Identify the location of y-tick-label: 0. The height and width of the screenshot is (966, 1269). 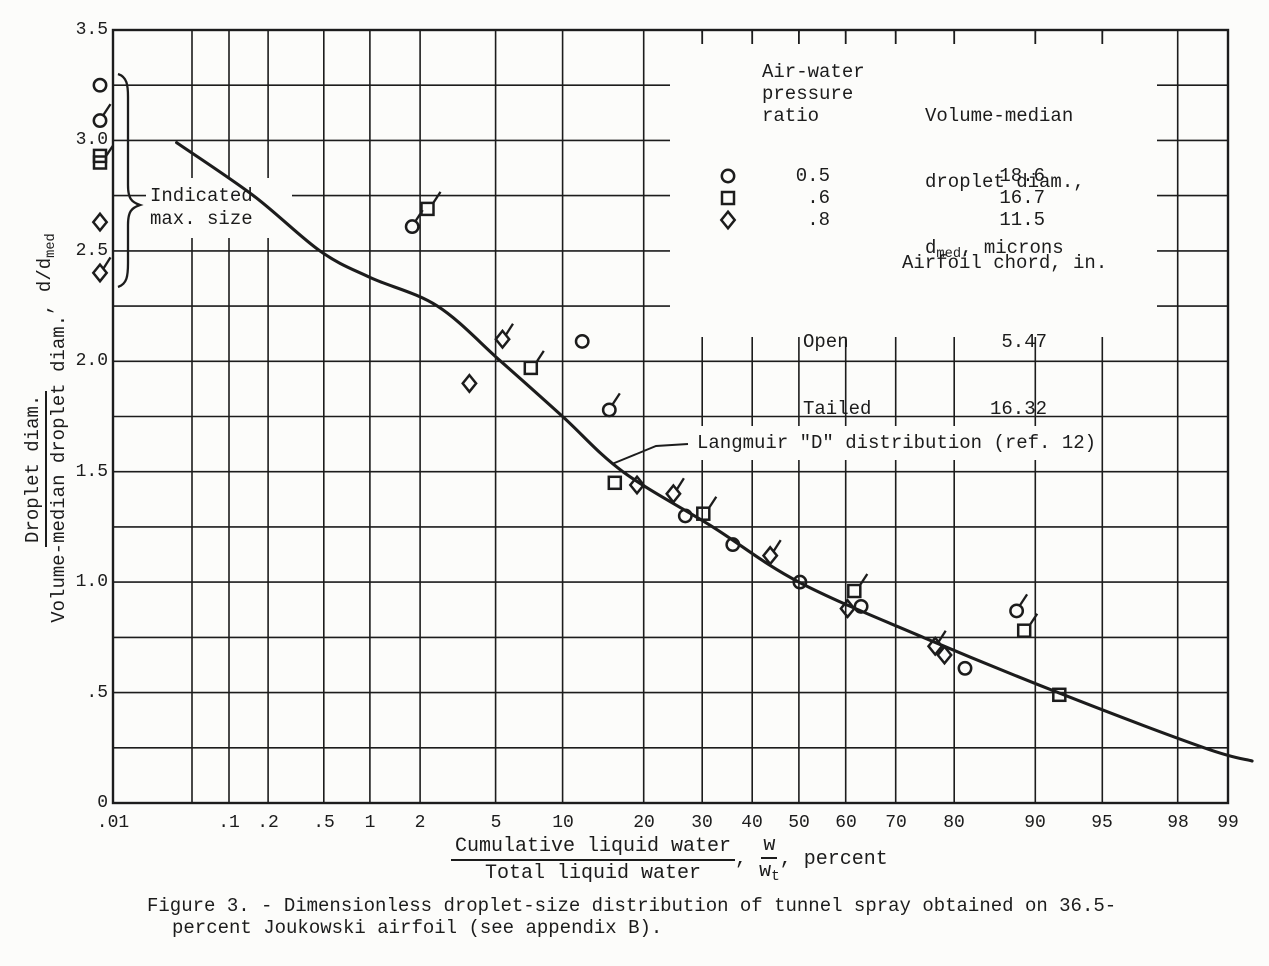
(102, 803).